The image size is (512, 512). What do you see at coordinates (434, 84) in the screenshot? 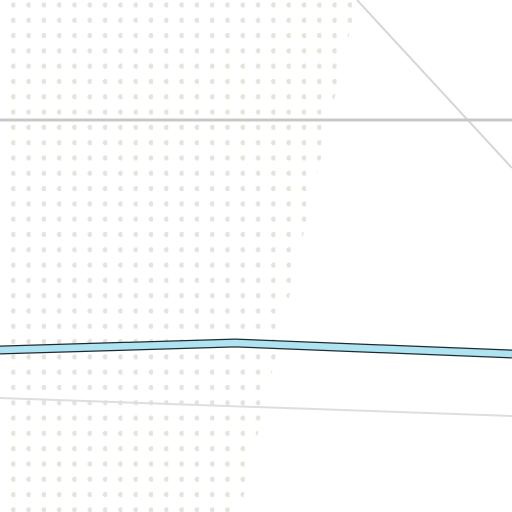
I see `diagonal-road` at bounding box center [434, 84].